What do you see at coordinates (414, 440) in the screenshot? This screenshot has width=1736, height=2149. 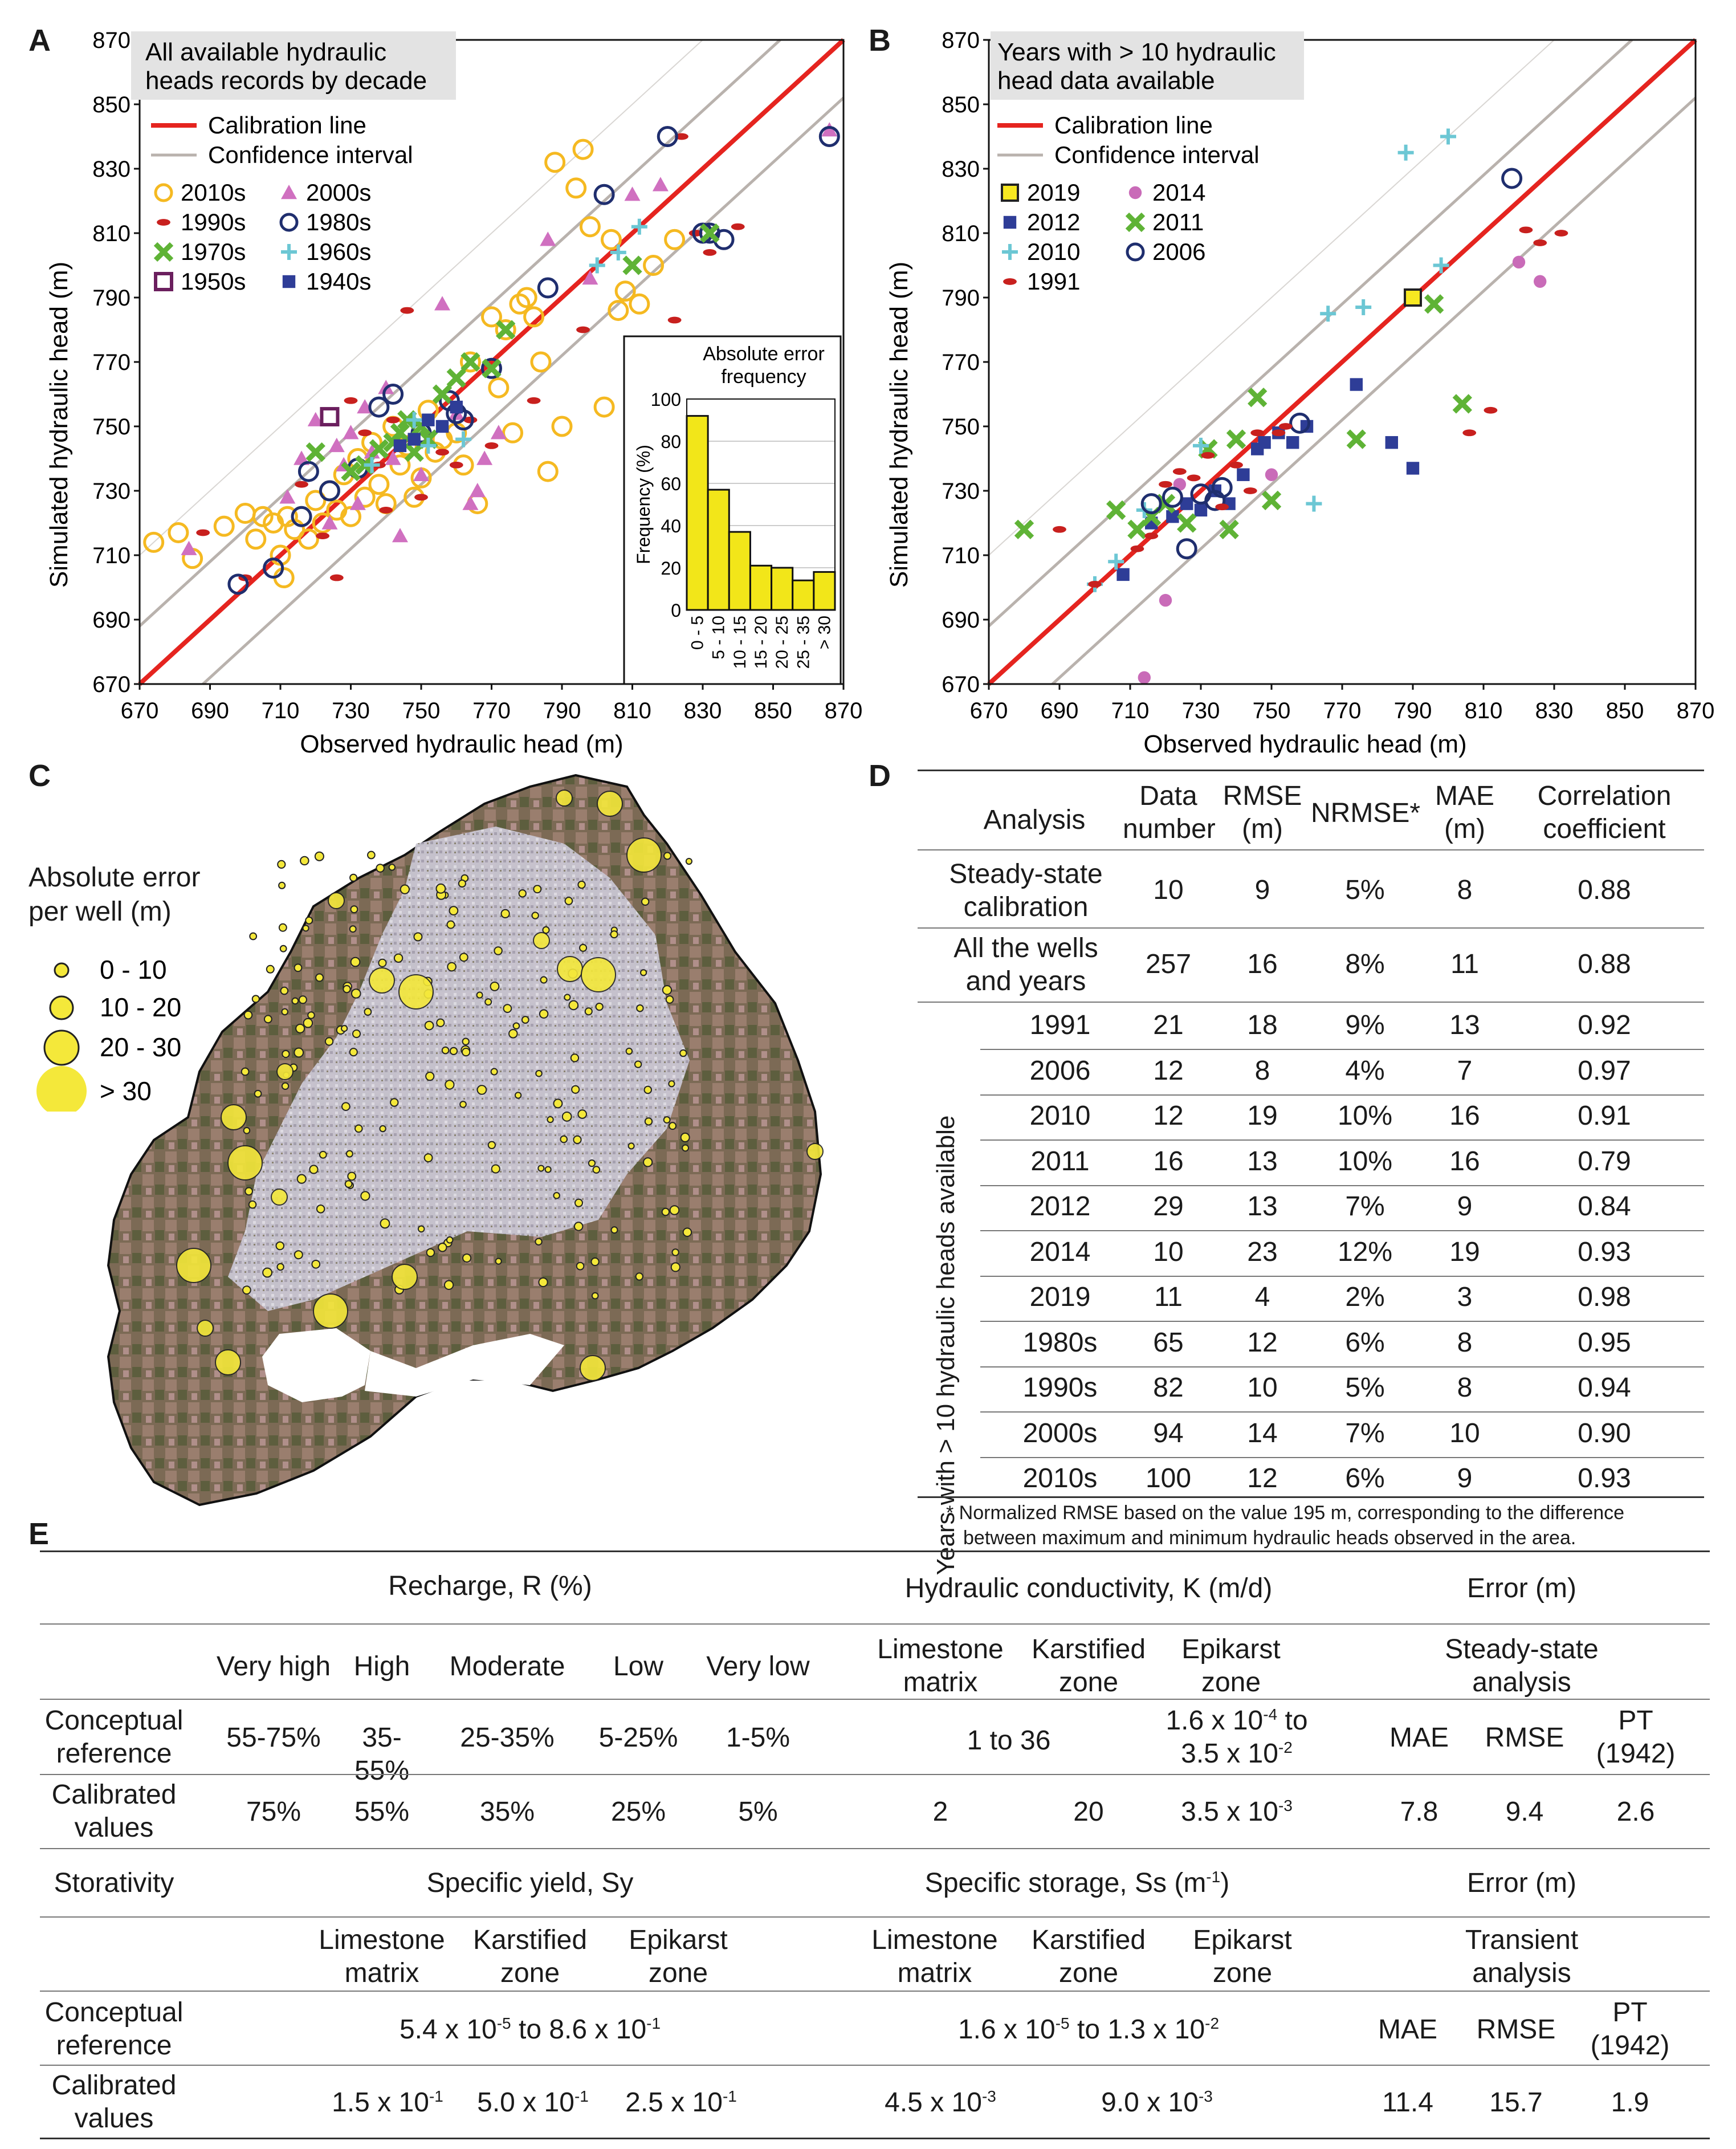 I see `data-point-1940s` at bounding box center [414, 440].